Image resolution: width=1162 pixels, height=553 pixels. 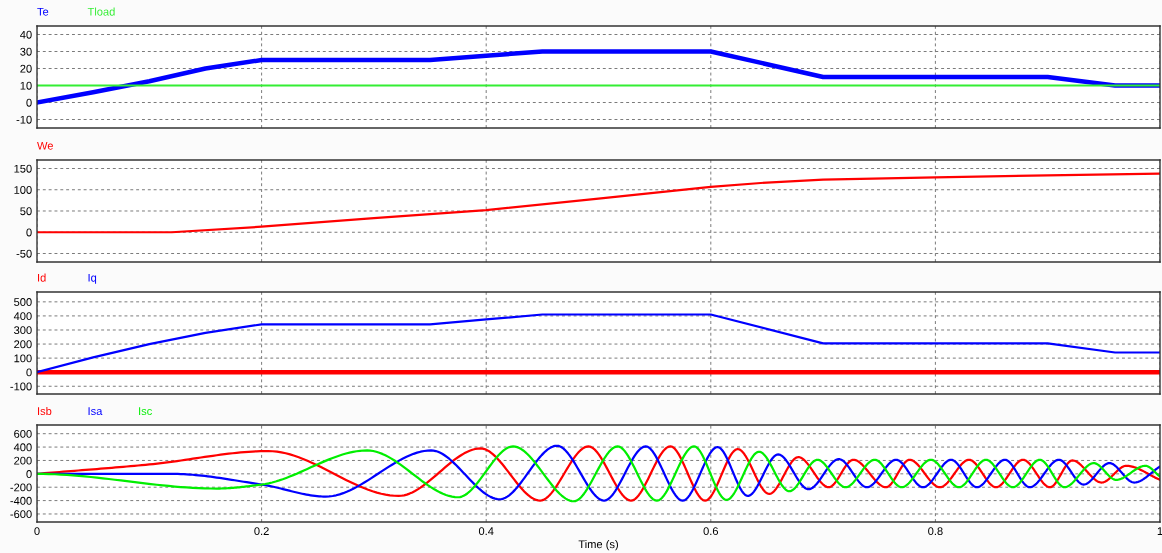 What do you see at coordinates (43, 11) in the screenshot?
I see `text: Te` at bounding box center [43, 11].